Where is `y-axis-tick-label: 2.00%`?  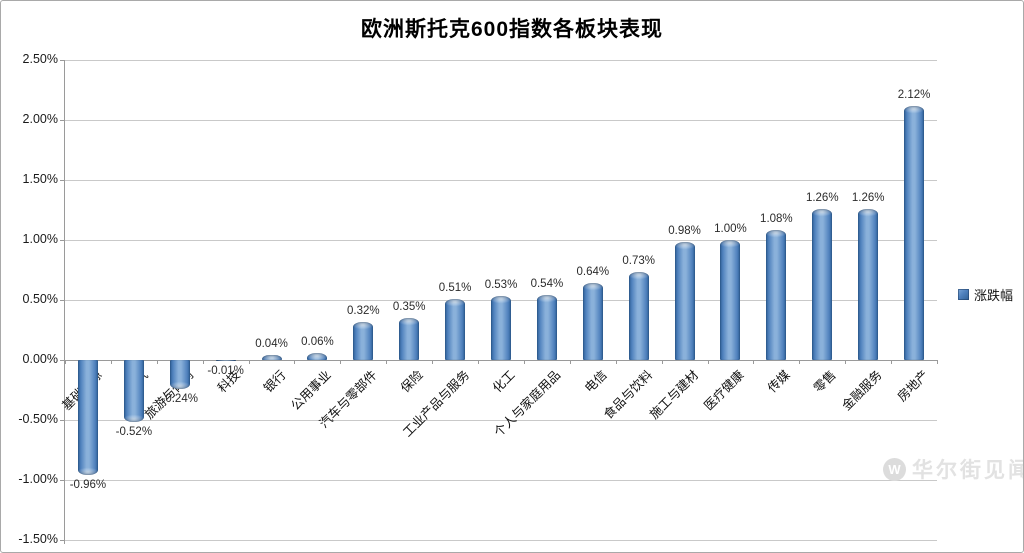 y-axis-tick-label: 2.00% is located at coordinates (40, 119).